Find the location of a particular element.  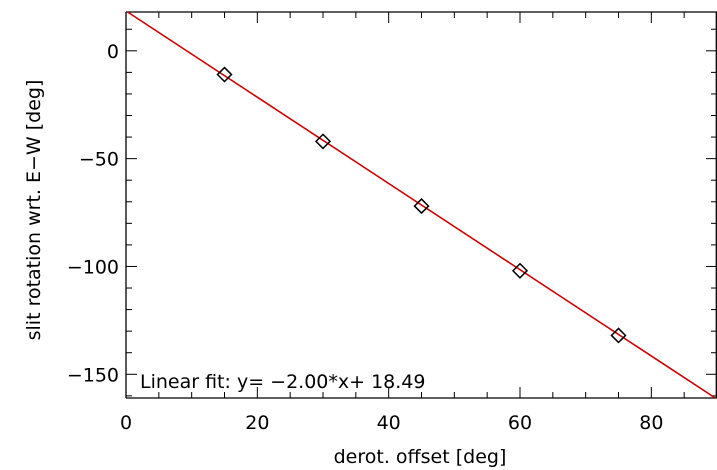

fit-annotation: Linear fit: y= −2.00*x+ 18.49 is located at coordinates (282, 382).